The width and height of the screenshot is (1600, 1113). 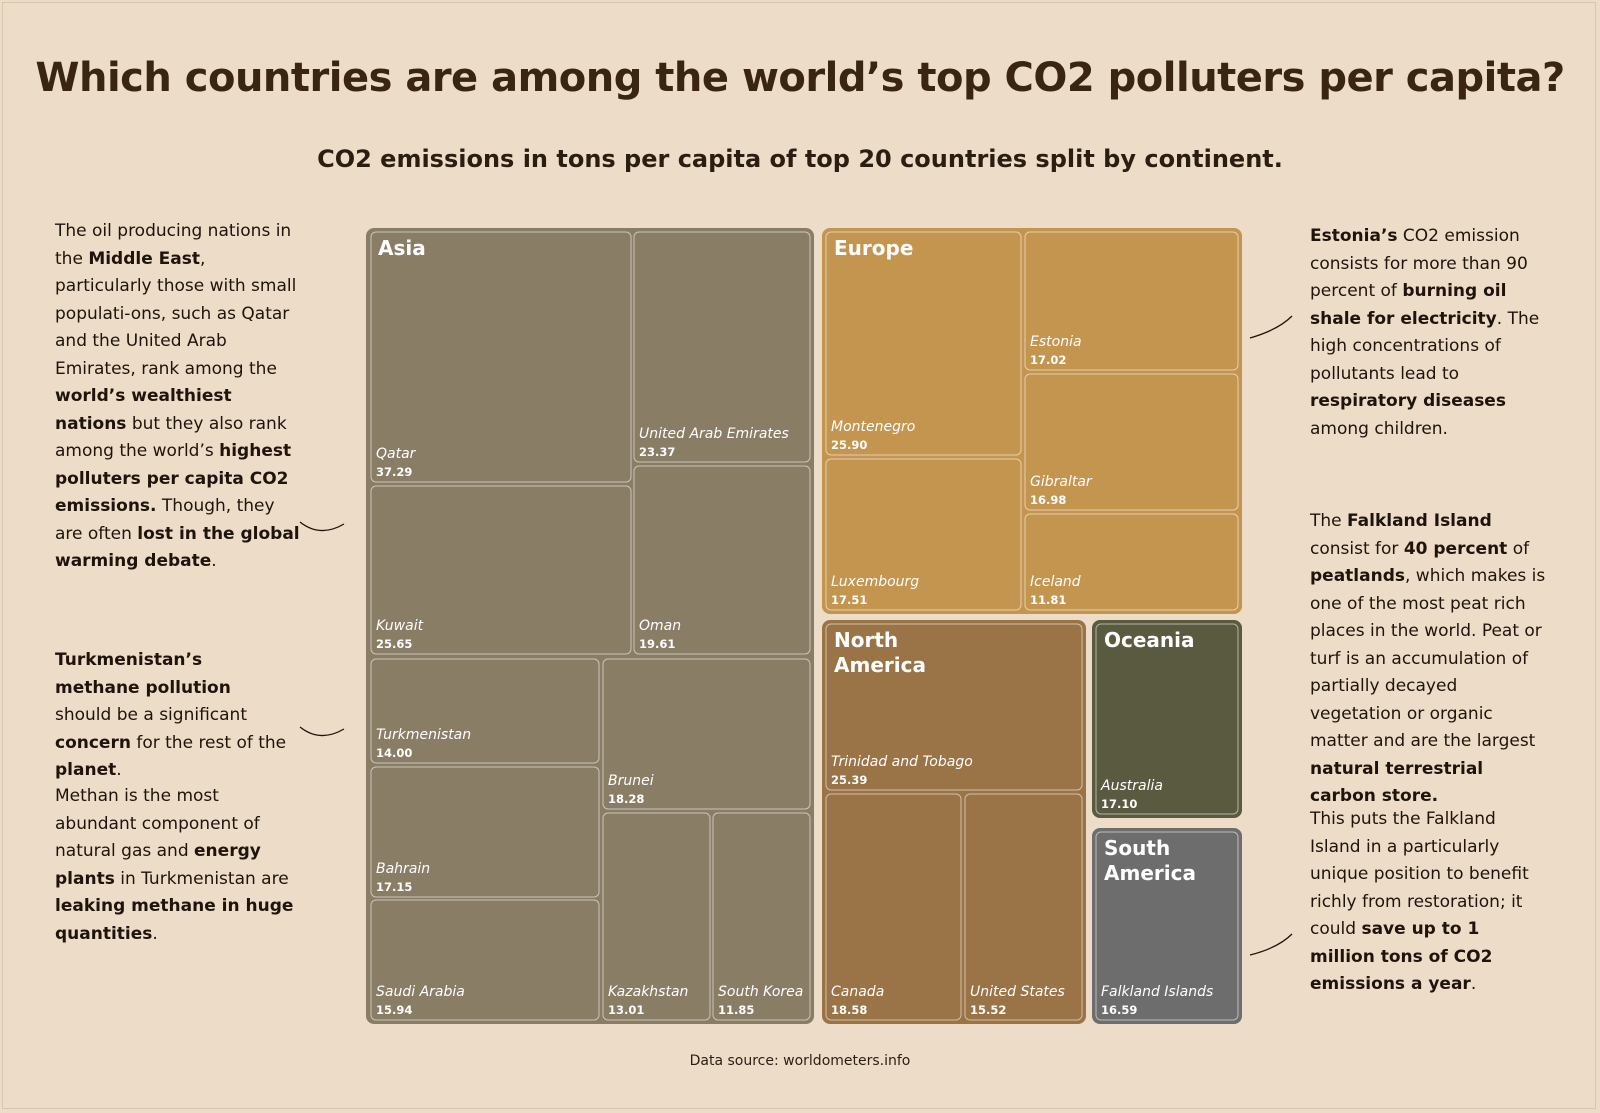 I want to click on country-tile-canada: Canada 18.58, so click(x=893, y=907).